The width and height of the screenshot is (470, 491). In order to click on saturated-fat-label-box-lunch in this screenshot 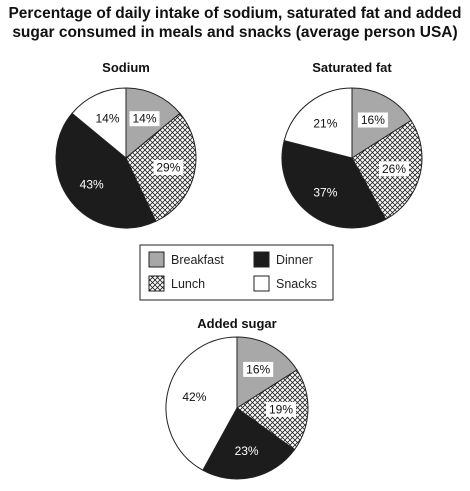, I will do `click(394, 169)`.